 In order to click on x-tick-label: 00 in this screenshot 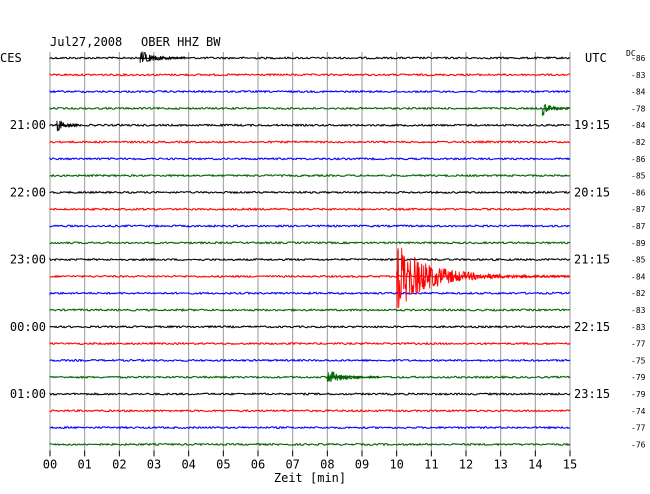, I will do `click(50, 464)`.